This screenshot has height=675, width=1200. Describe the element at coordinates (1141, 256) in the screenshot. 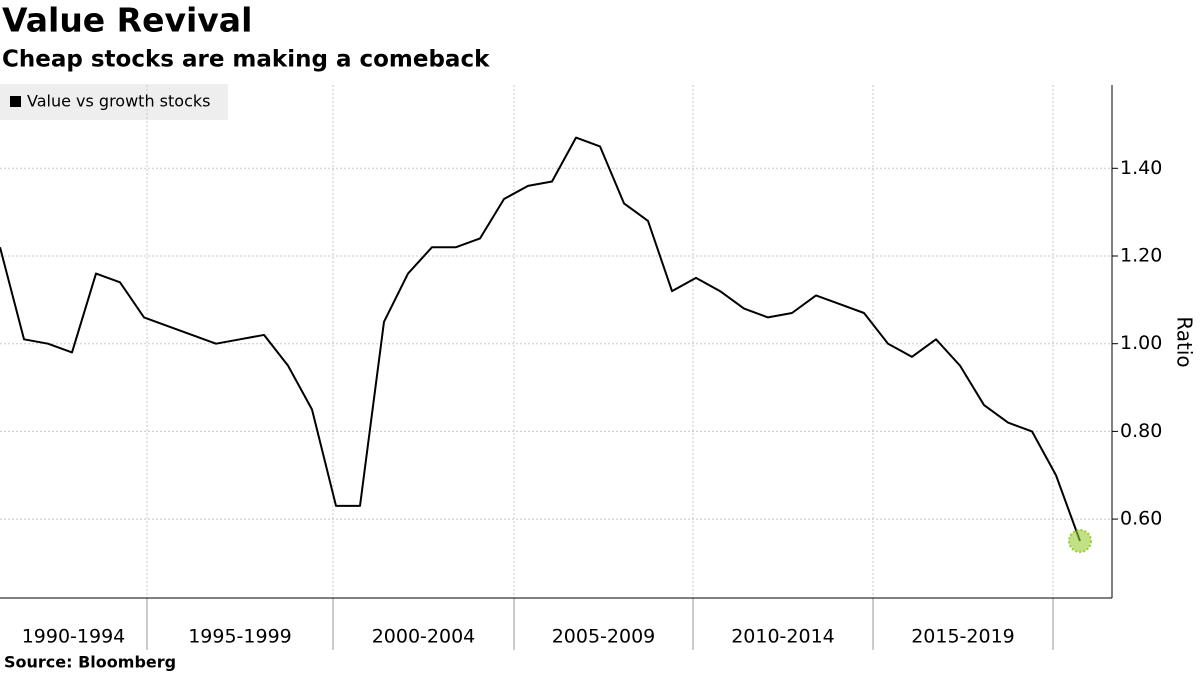

I see `y-tick-label: 1.20` at that location.